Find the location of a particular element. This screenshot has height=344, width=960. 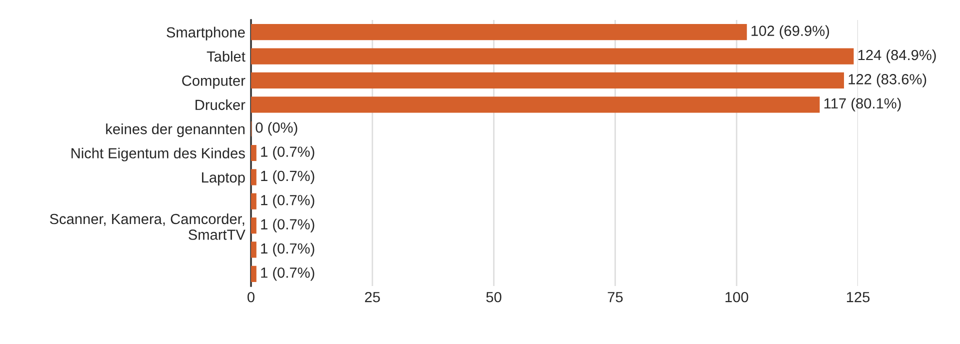

y-tick-label: Laptop is located at coordinates (223, 179).